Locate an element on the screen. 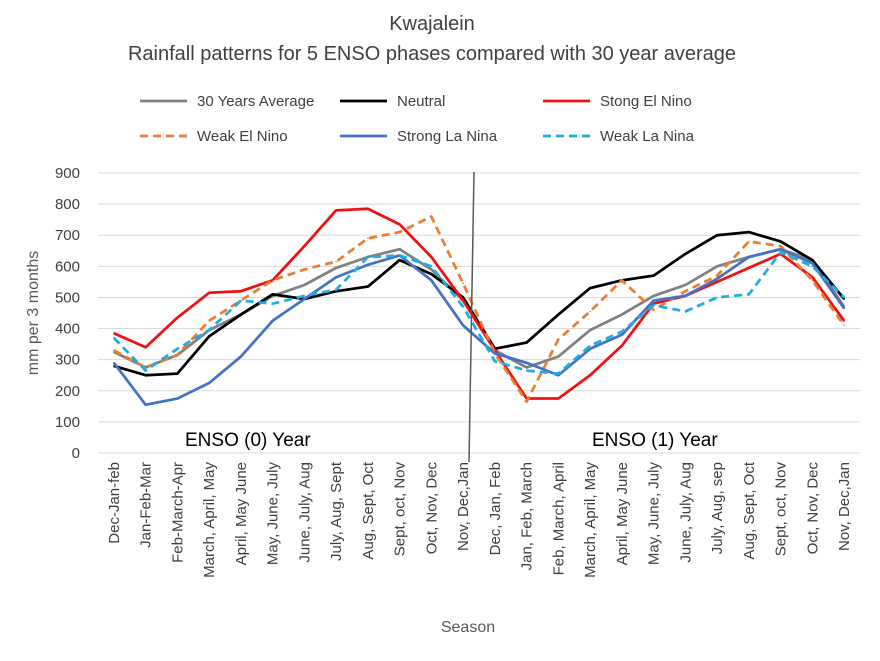 This screenshot has width=880, height=661. legend-label-strong-la-nina: Strong La Nina is located at coordinates (447, 136).